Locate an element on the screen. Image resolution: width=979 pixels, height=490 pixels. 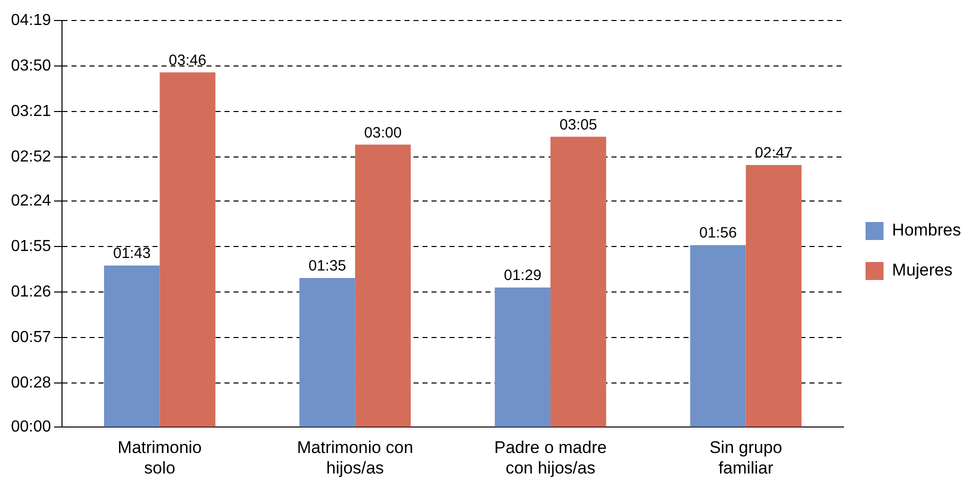
y-tick-label: 04:19 is located at coordinates (31, 21).